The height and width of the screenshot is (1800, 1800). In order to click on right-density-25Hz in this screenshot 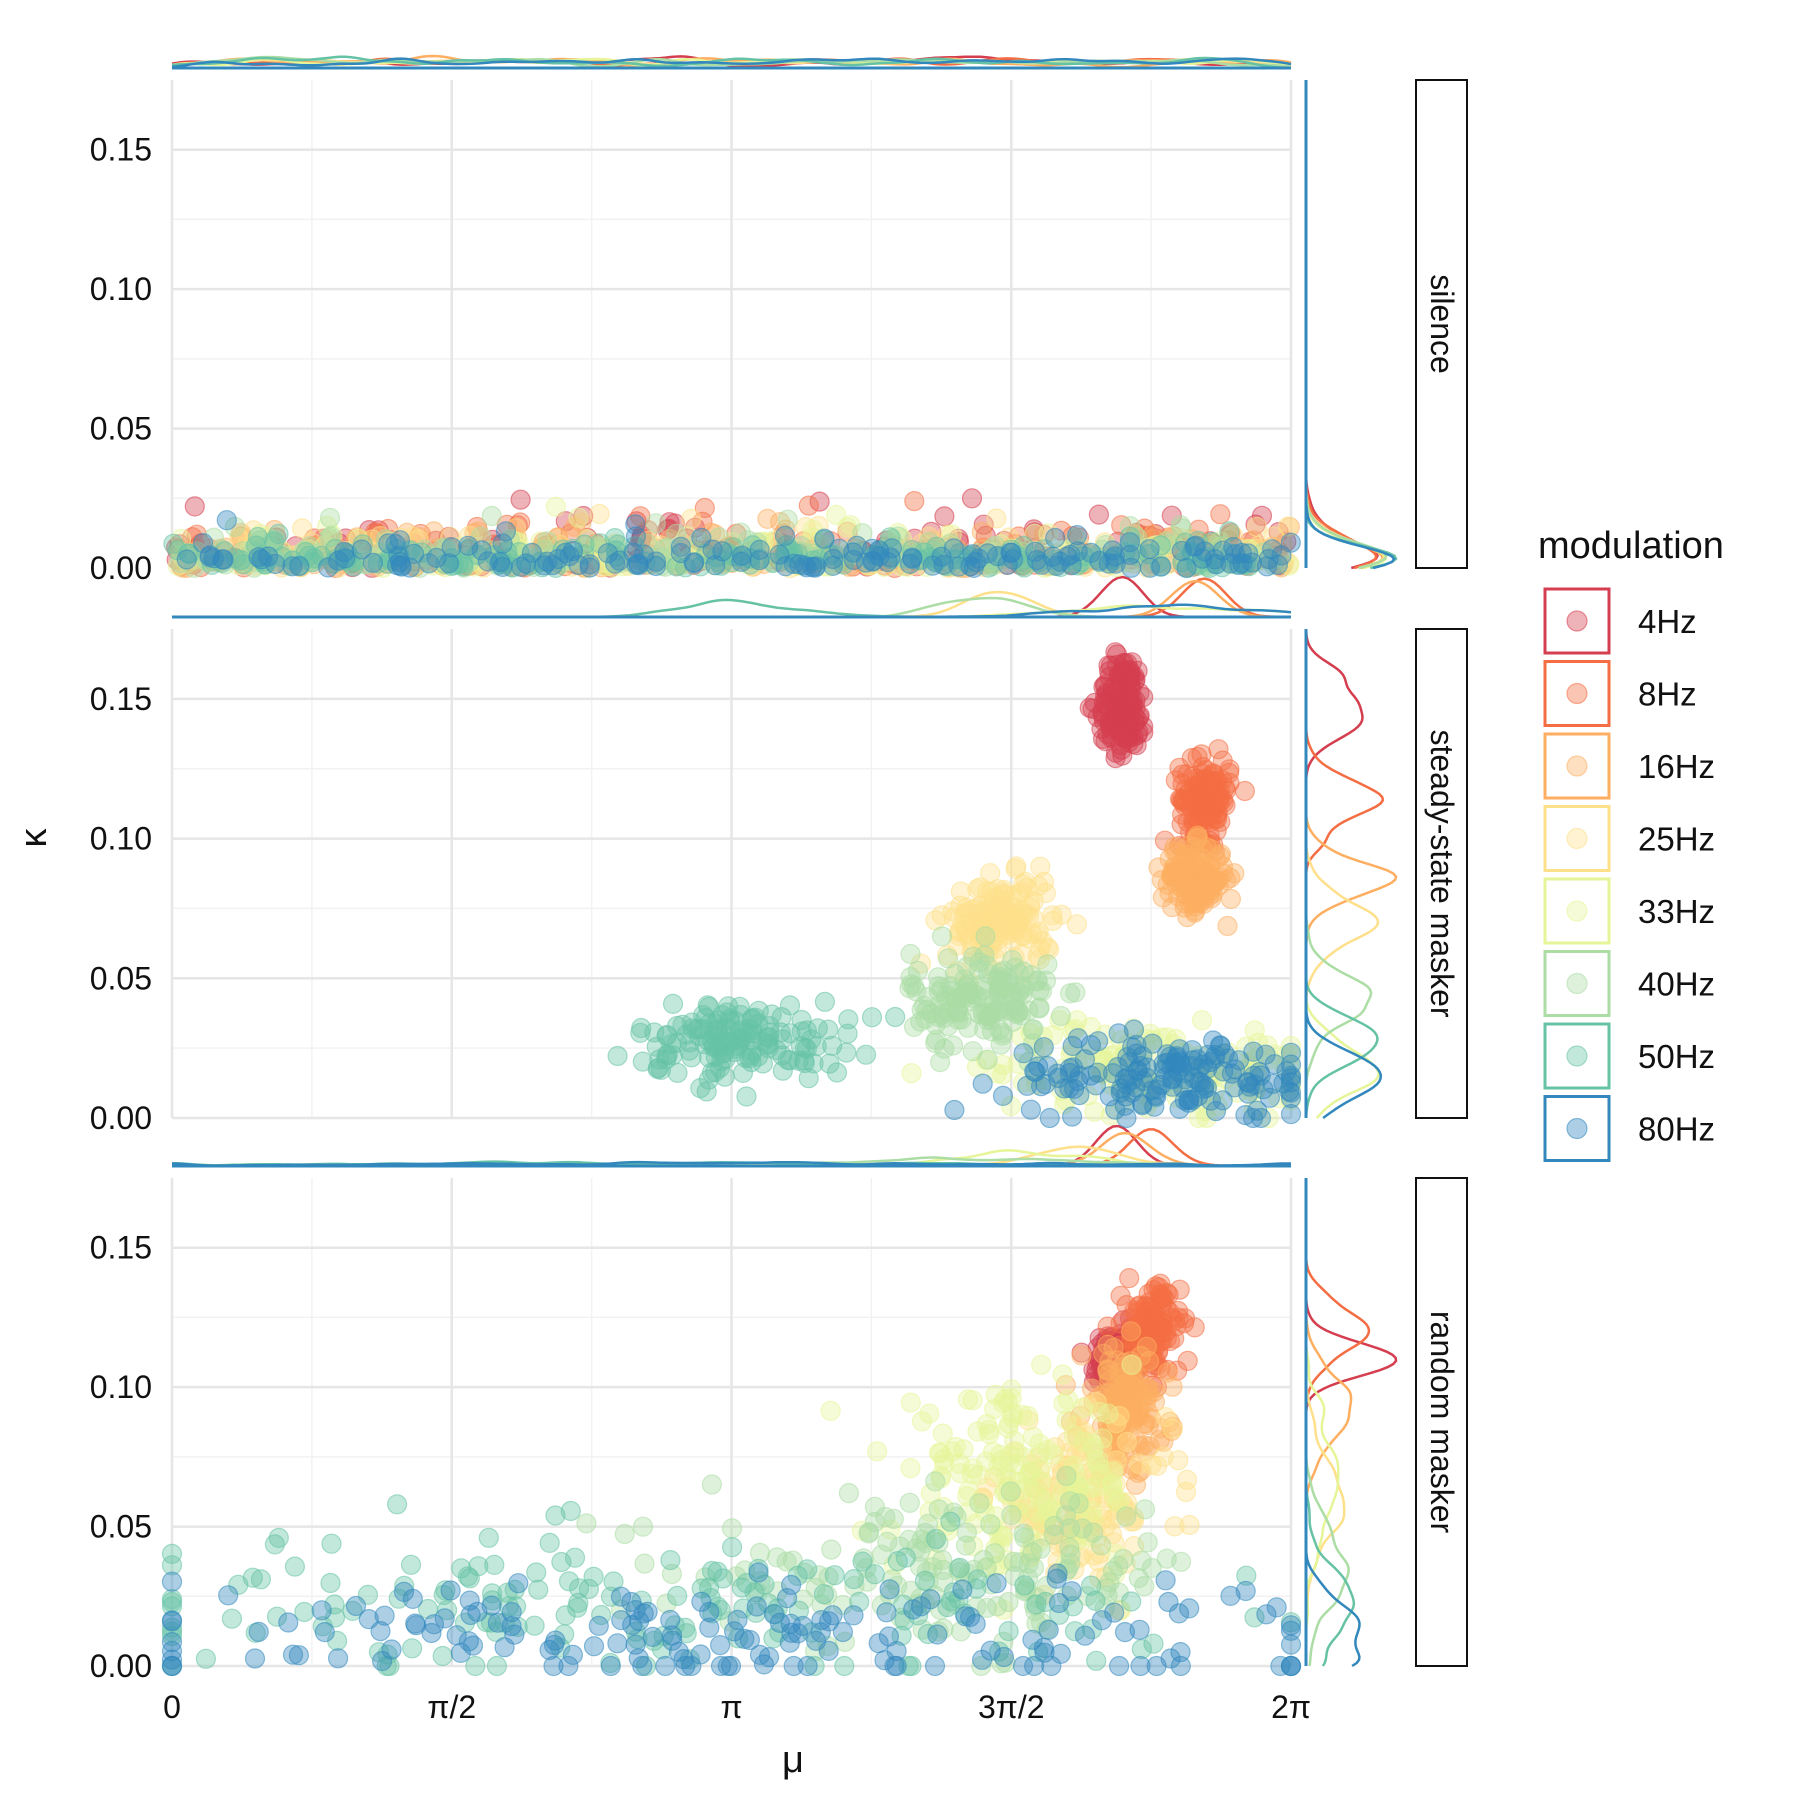, I will do `click(1345, 325)`.